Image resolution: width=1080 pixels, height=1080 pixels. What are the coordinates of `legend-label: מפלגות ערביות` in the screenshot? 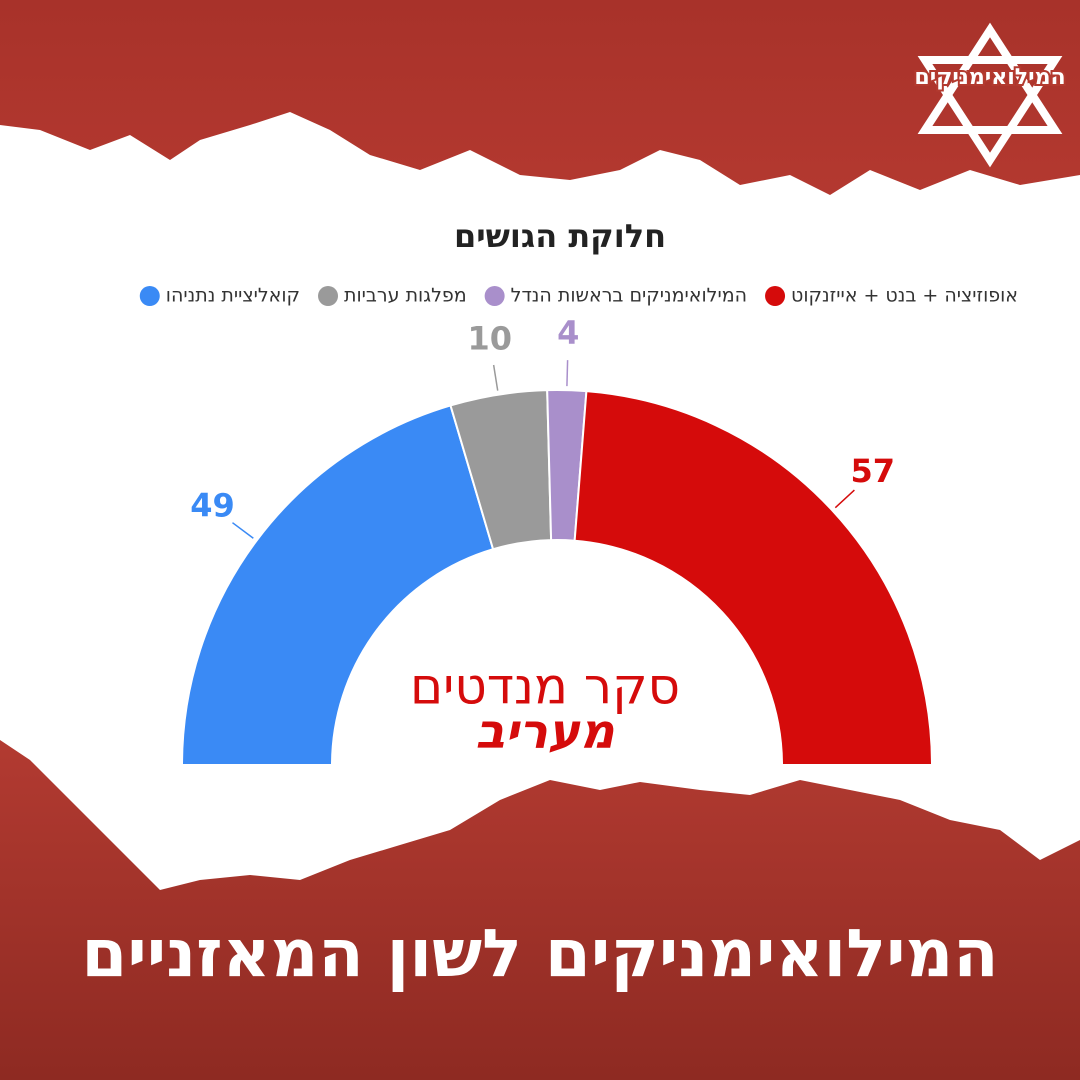 It's located at (405, 296).